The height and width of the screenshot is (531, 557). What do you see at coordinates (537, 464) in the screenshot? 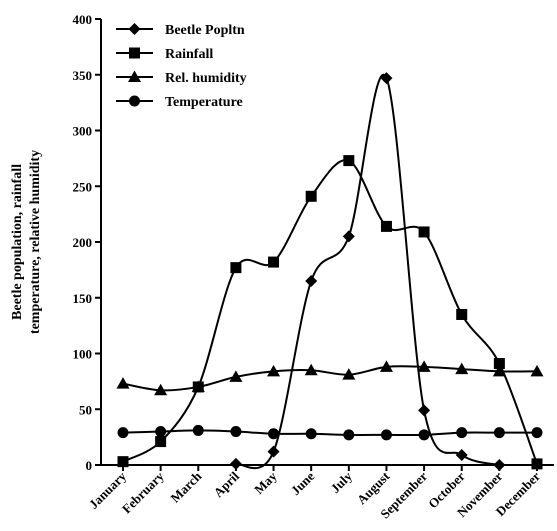
I see `data-point-rainfall-december` at bounding box center [537, 464].